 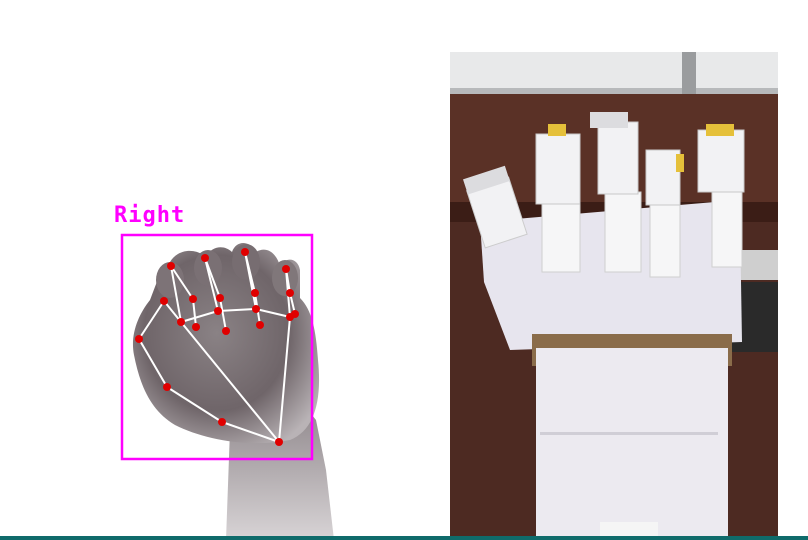 What do you see at coordinates (614, 72) in the screenshot?
I see `whiteboard` at bounding box center [614, 72].